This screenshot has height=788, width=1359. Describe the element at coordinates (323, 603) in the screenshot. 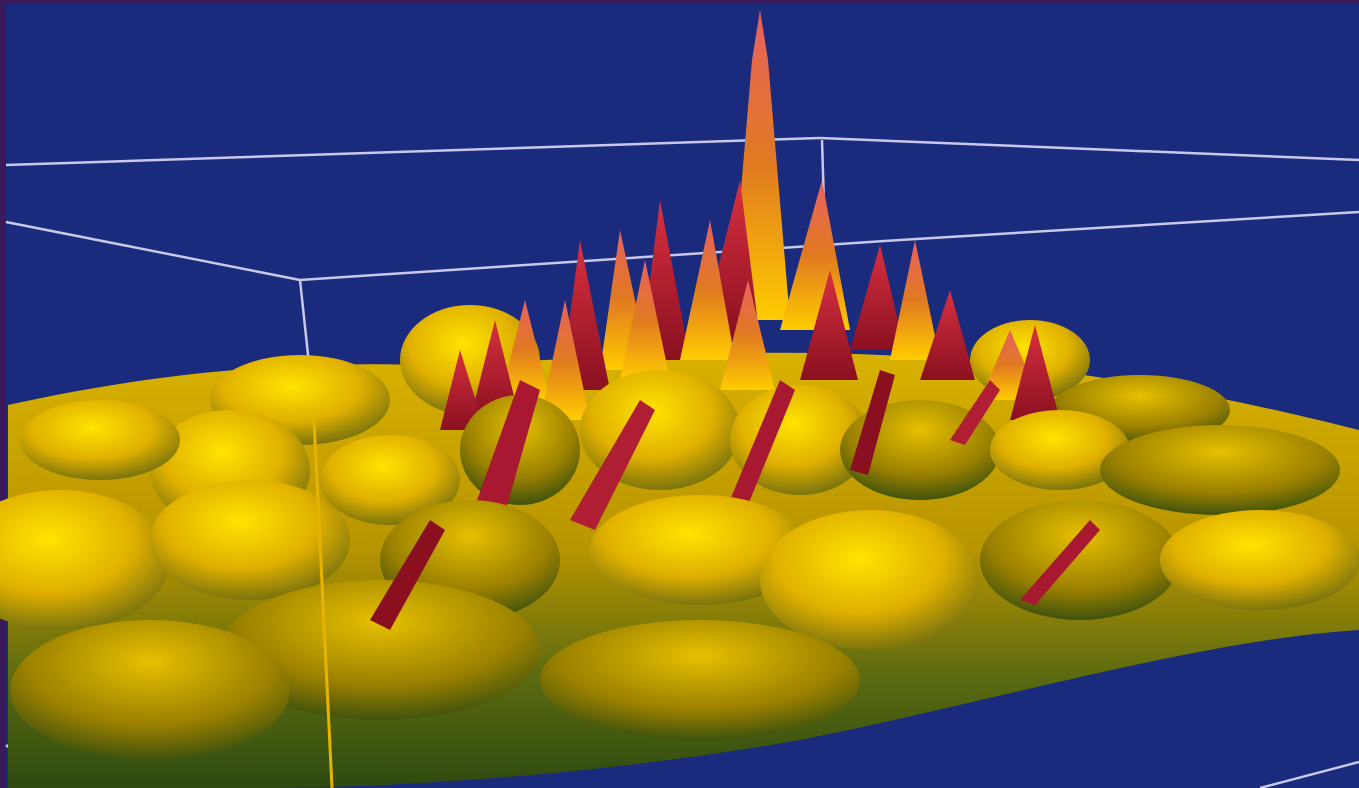

I see `marker-line` at that location.